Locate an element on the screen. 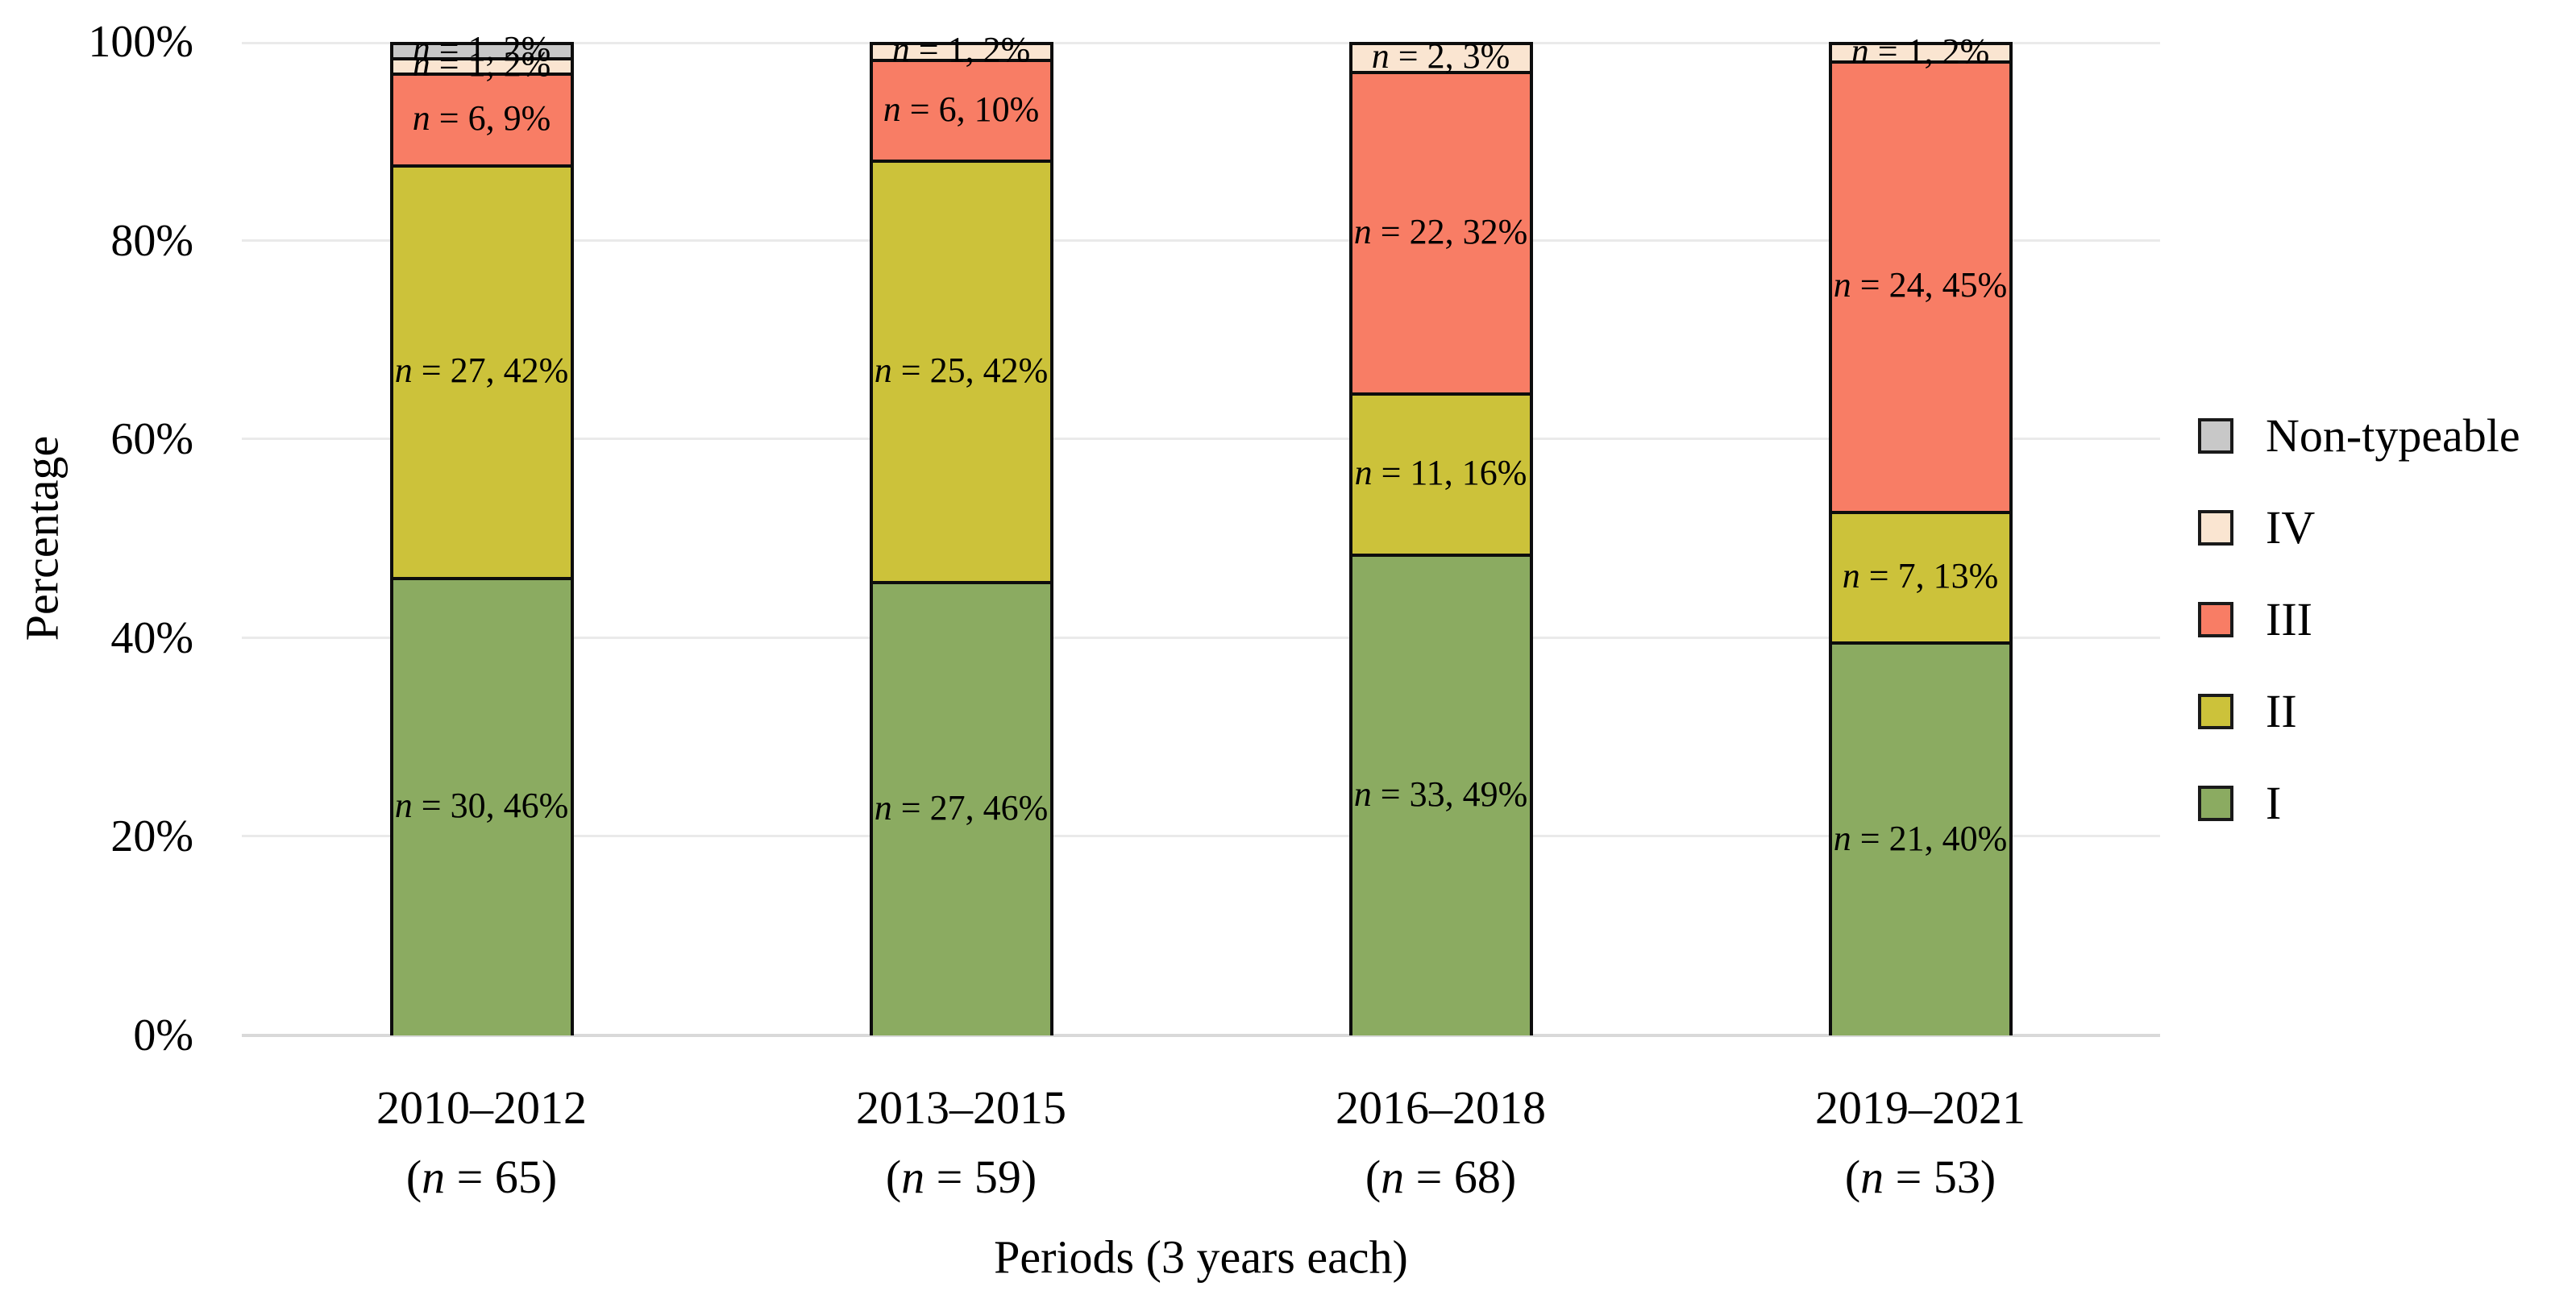  segment-label-II: n = 27, 42% is located at coordinates (481, 370).